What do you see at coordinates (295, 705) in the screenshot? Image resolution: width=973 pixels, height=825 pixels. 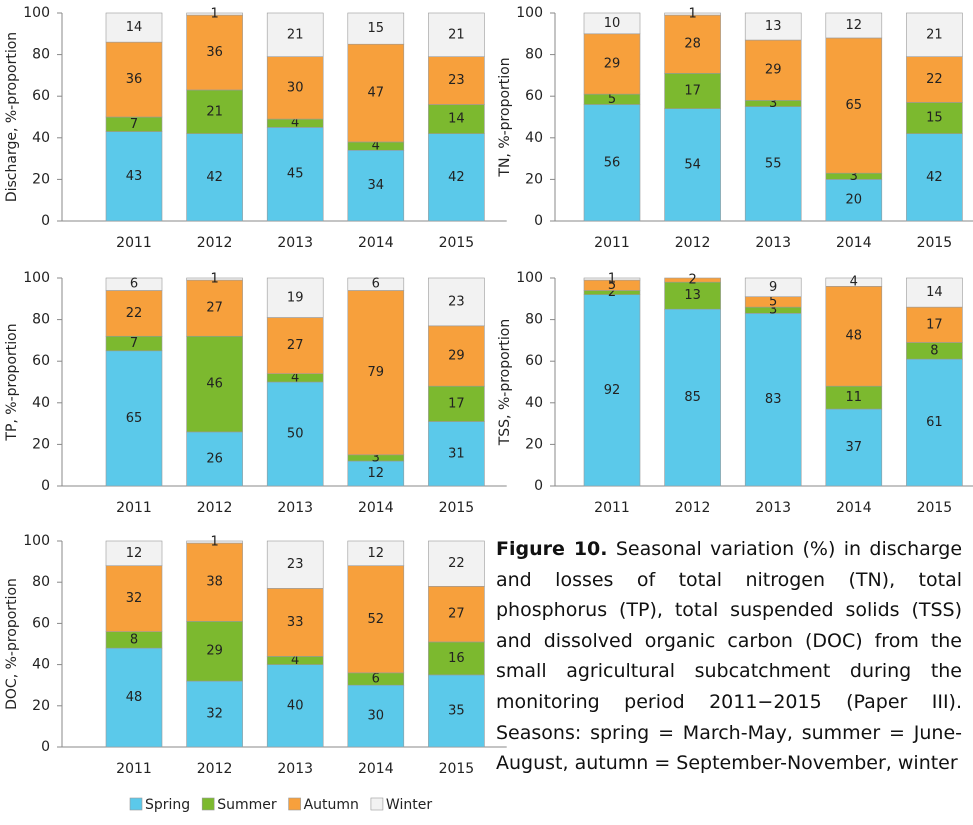 I see `data-label: 40` at bounding box center [295, 705].